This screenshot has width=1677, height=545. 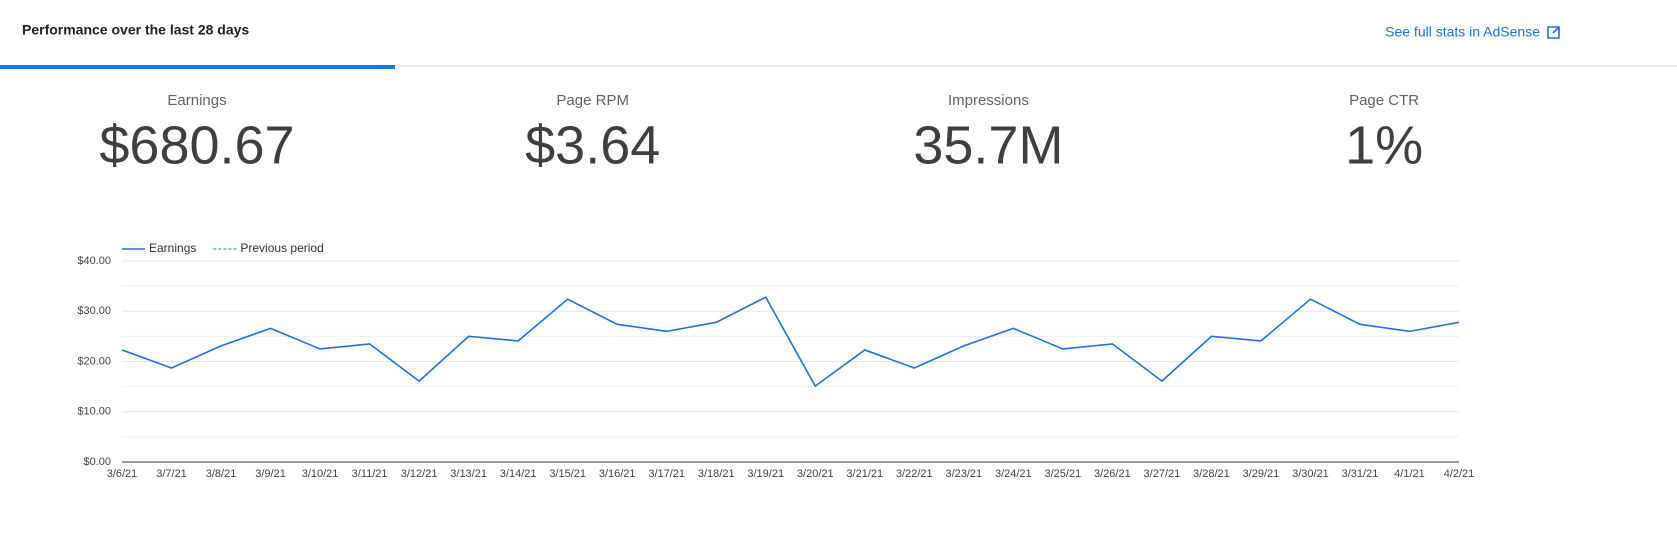 I want to click on x-tick-label: 3/13/21, so click(x=468, y=474).